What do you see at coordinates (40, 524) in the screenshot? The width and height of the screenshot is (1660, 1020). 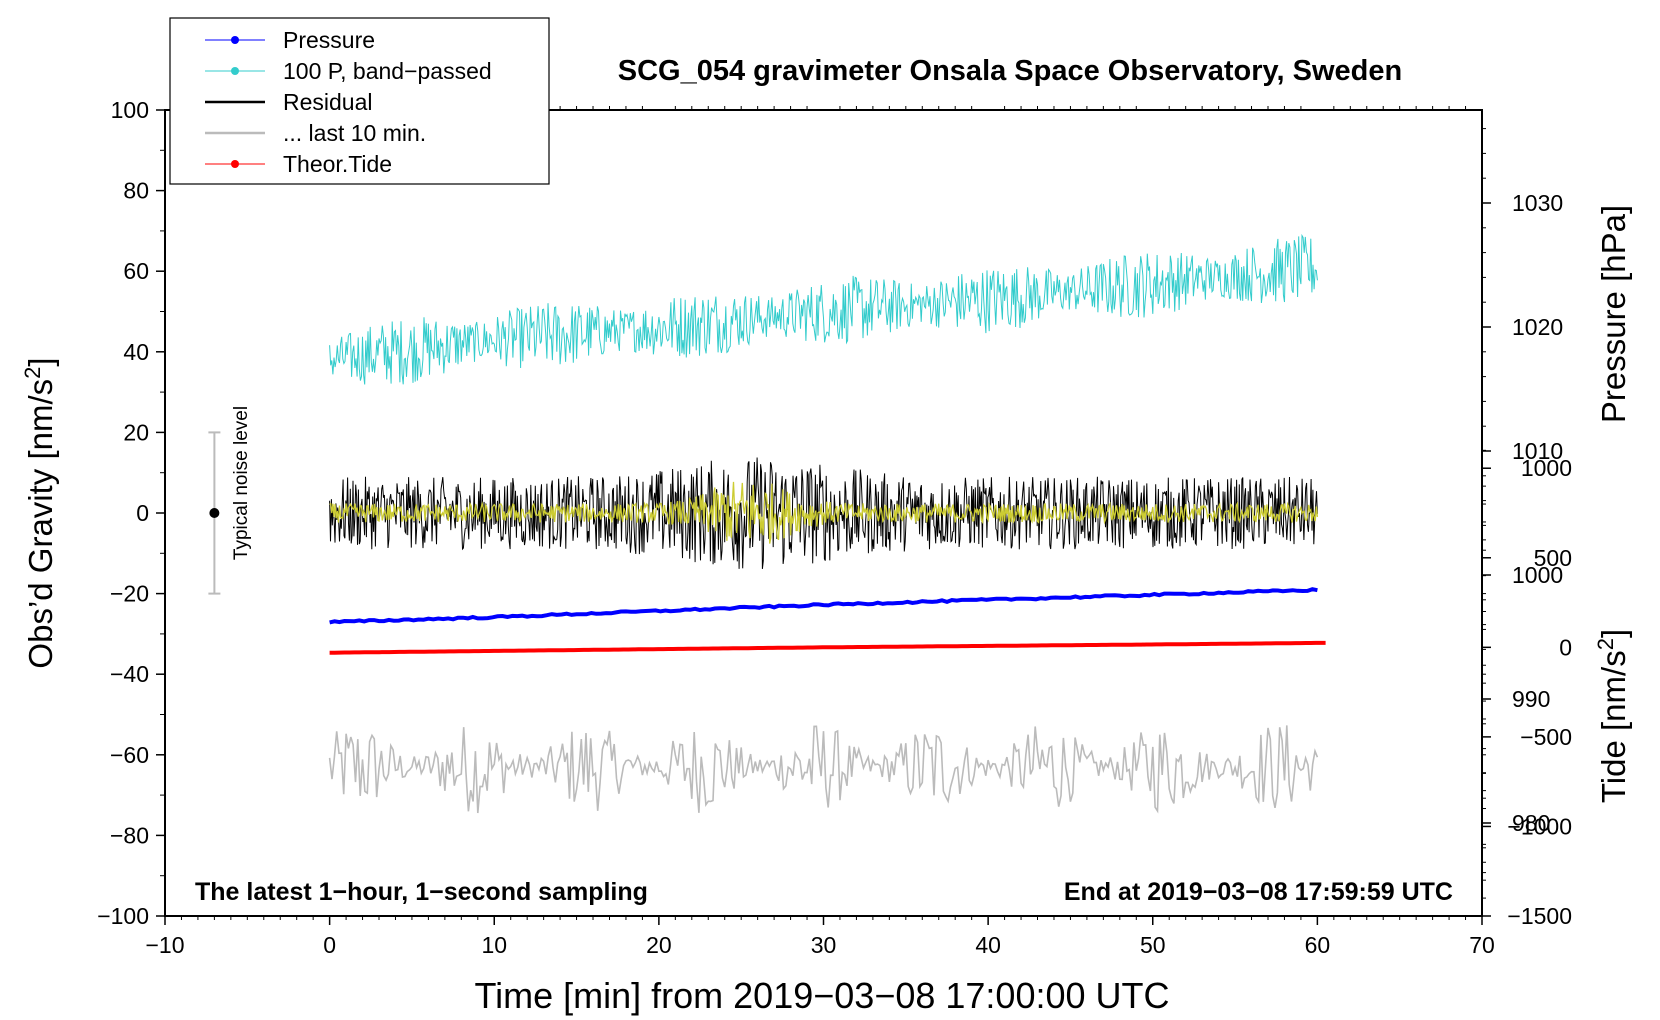 I see `y-axis-label-text: Obs’d Gravity [nm/s` at bounding box center [40, 524].